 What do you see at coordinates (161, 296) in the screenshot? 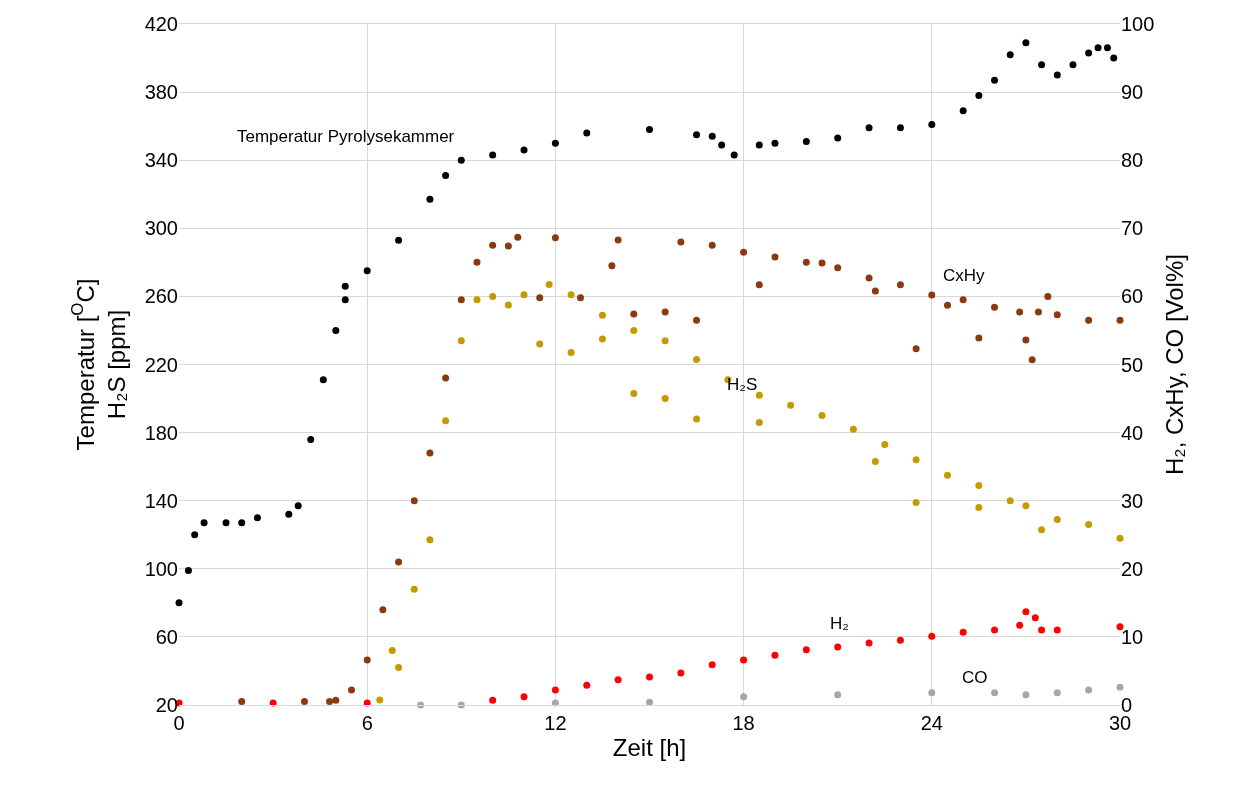
I see `y-tick-label: 260` at bounding box center [161, 296].